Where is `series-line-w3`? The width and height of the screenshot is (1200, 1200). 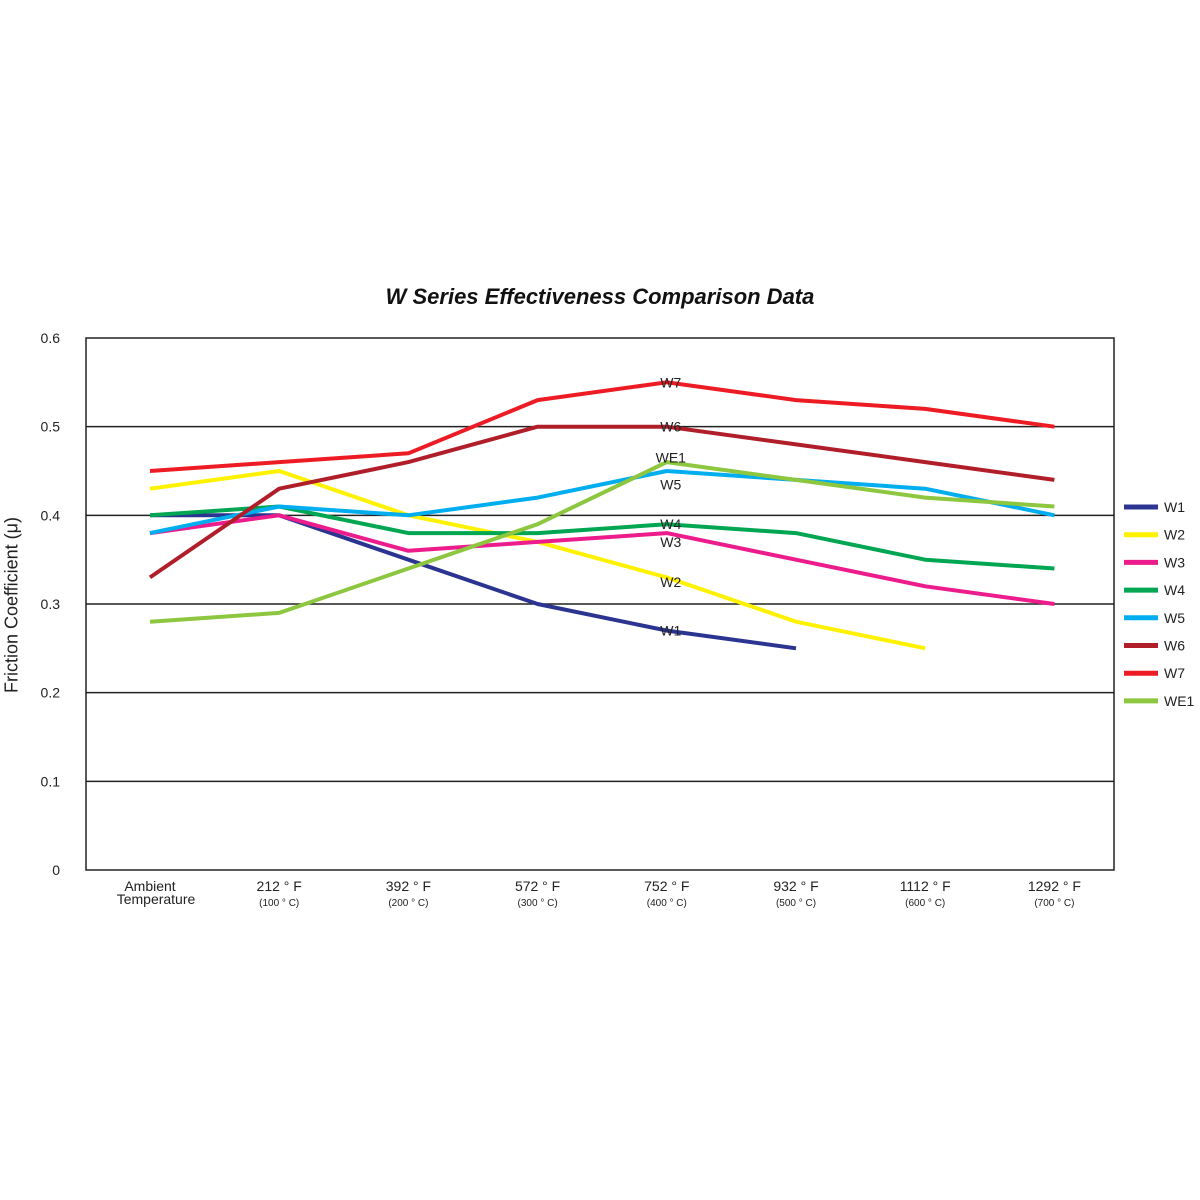 series-line-w3 is located at coordinates (602, 559).